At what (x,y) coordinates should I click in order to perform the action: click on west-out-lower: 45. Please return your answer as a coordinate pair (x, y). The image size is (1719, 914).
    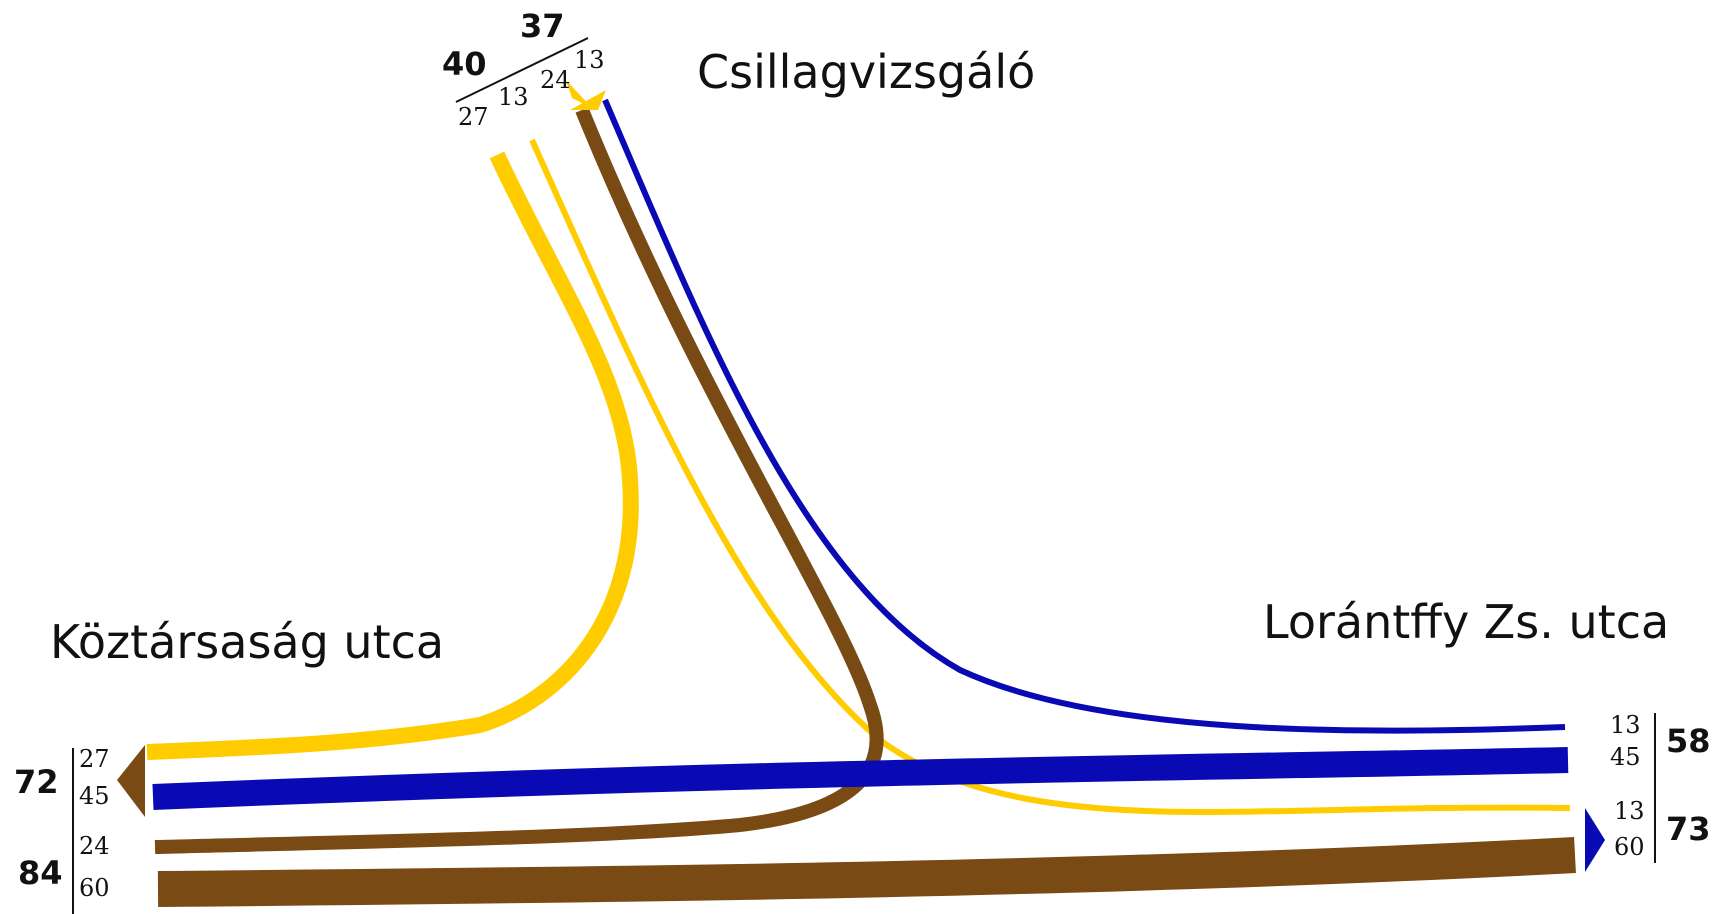
    Looking at the image, I should click on (94, 796).